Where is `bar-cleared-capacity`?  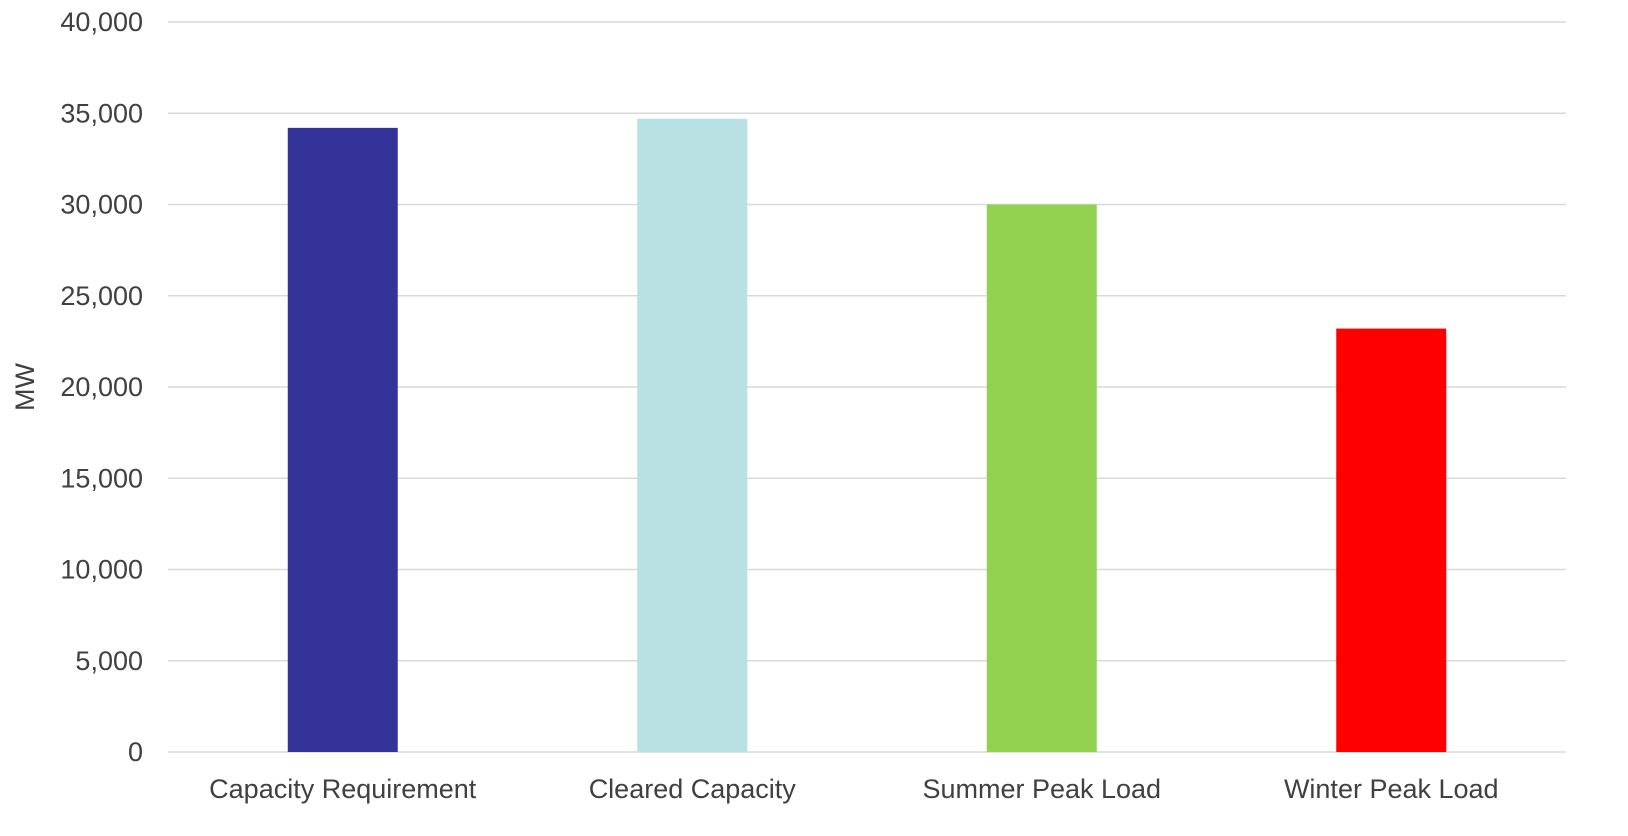 bar-cleared-capacity is located at coordinates (692, 435).